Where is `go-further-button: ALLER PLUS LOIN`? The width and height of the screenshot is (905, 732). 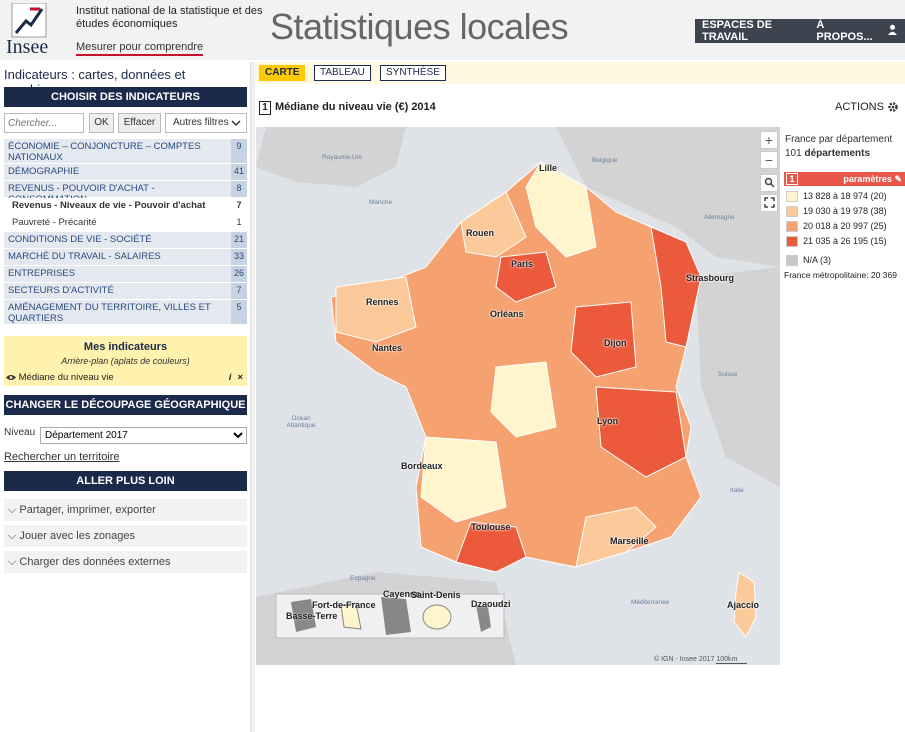
go-further-button: ALLER PLUS LOIN is located at coordinates (125, 481).